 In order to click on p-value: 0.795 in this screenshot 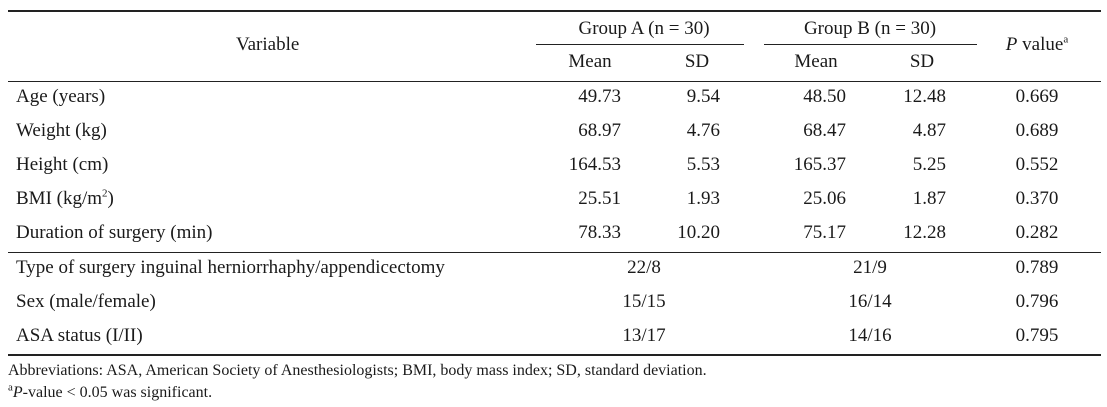, I will do `click(1037, 335)`.